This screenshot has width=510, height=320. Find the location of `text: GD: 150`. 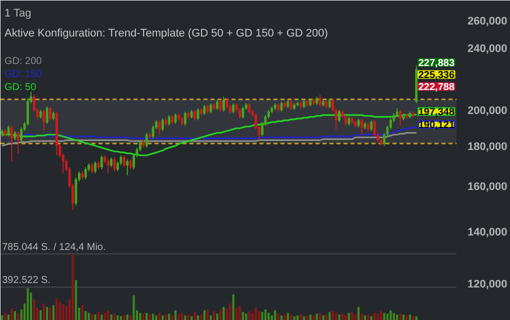

text: GD: 150 is located at coordinates (23, 74).